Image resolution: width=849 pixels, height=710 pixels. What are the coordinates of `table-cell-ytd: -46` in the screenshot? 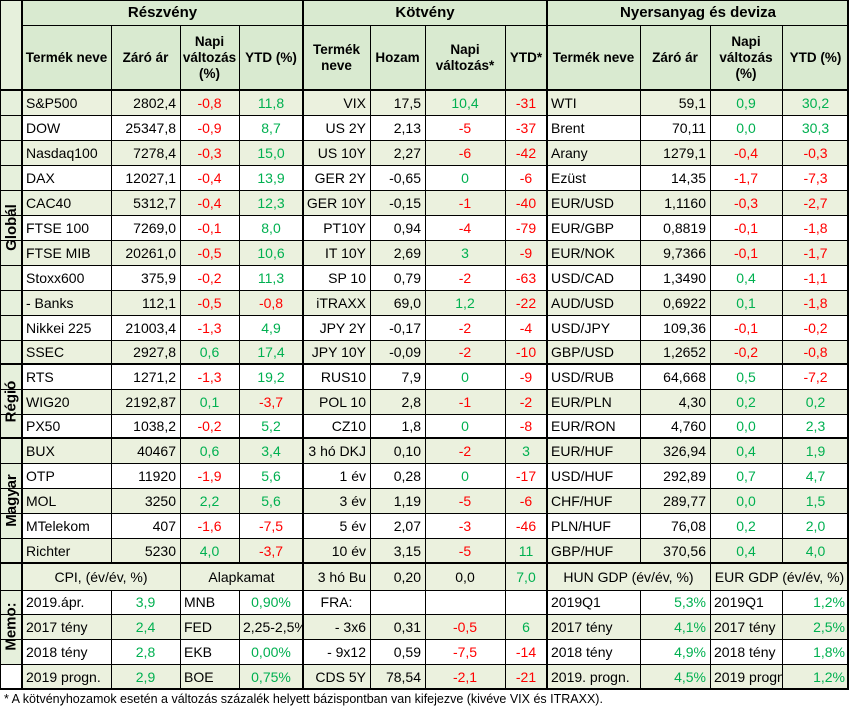 It's located at (526, 525).